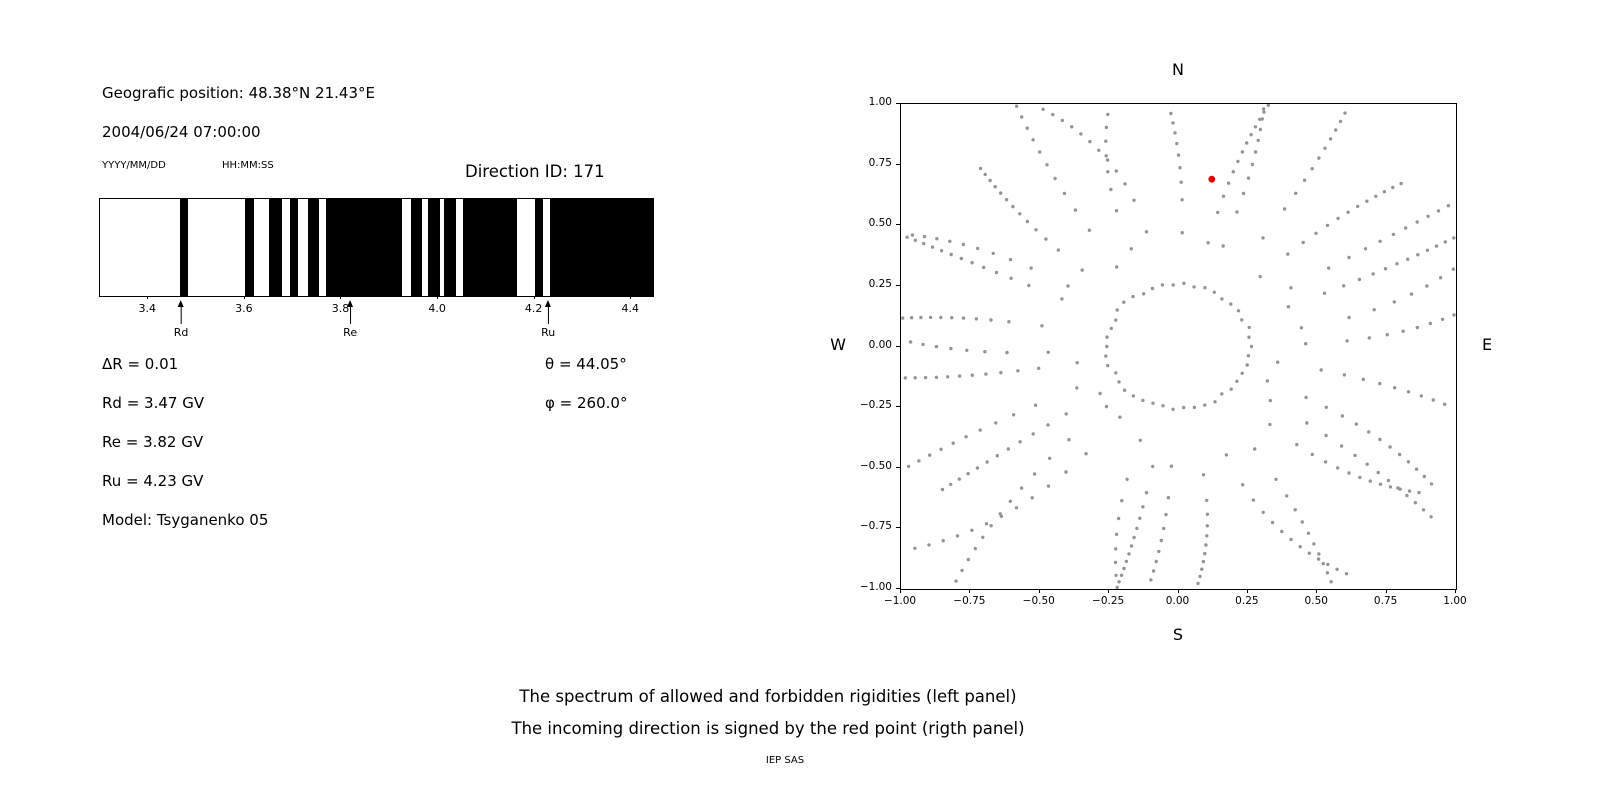  Describe the element at coordinates (533, 308) in the screenshot. I see `x-tick-label: 4.2` at that location.